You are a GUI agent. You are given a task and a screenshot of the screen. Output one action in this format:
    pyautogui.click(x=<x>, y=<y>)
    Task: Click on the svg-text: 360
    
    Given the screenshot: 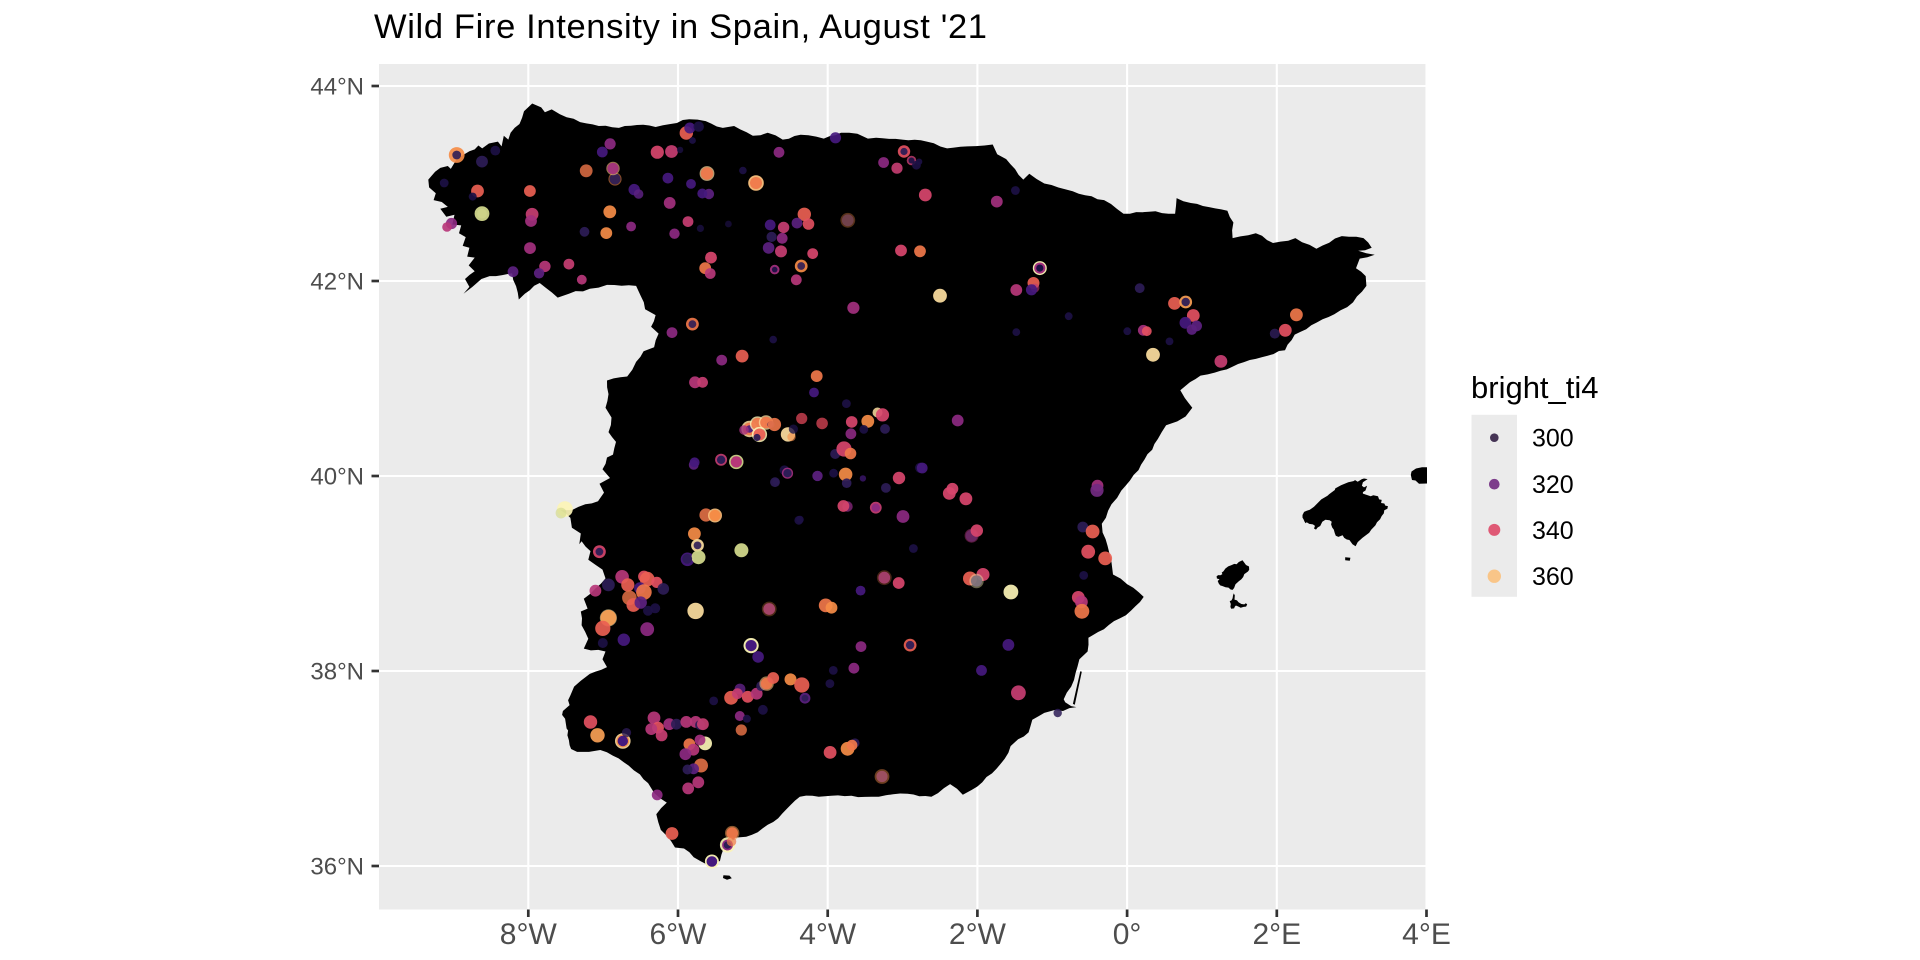 What is the action you would take?
    pyautogui.click(x=1553, y=577)
    